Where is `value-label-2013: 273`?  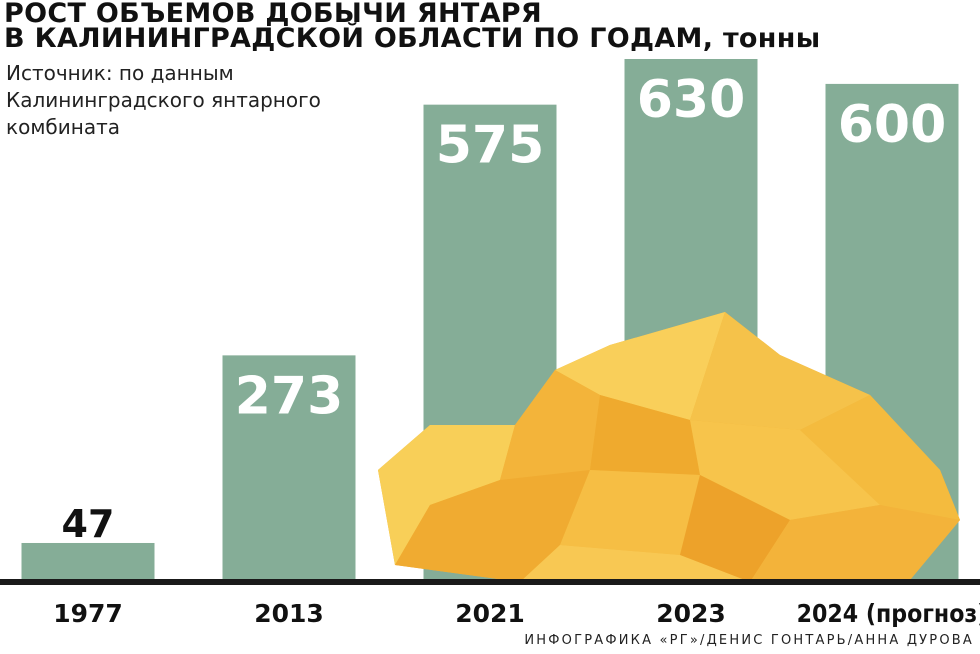
value-label-2013: 273 is located at coordinates (289, 396).